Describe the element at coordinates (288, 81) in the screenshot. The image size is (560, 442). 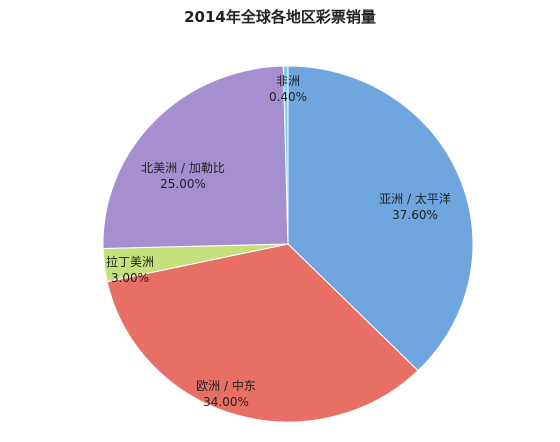
I see `slice-name-label: 非洲` at that location.